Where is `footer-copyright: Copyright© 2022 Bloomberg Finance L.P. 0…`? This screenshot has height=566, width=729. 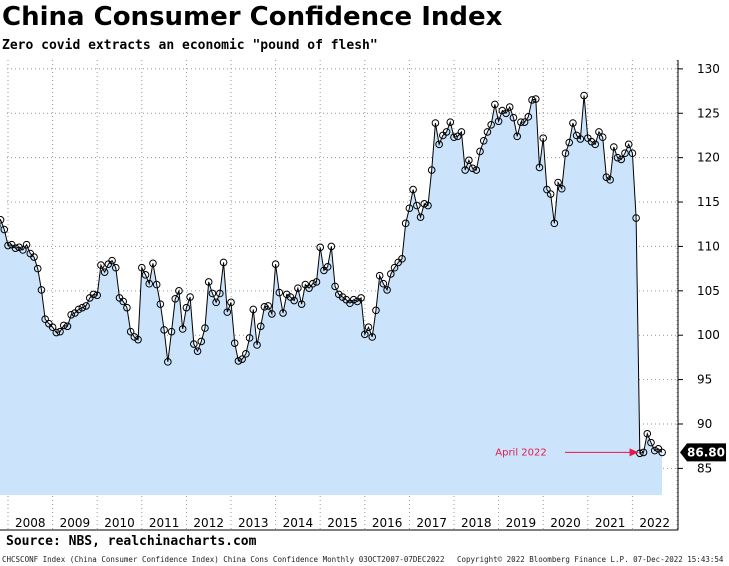 footer-copyright: Copyright© 2022 Bloomberg Finance L.P. 0… is located at coordinates (590, 559).